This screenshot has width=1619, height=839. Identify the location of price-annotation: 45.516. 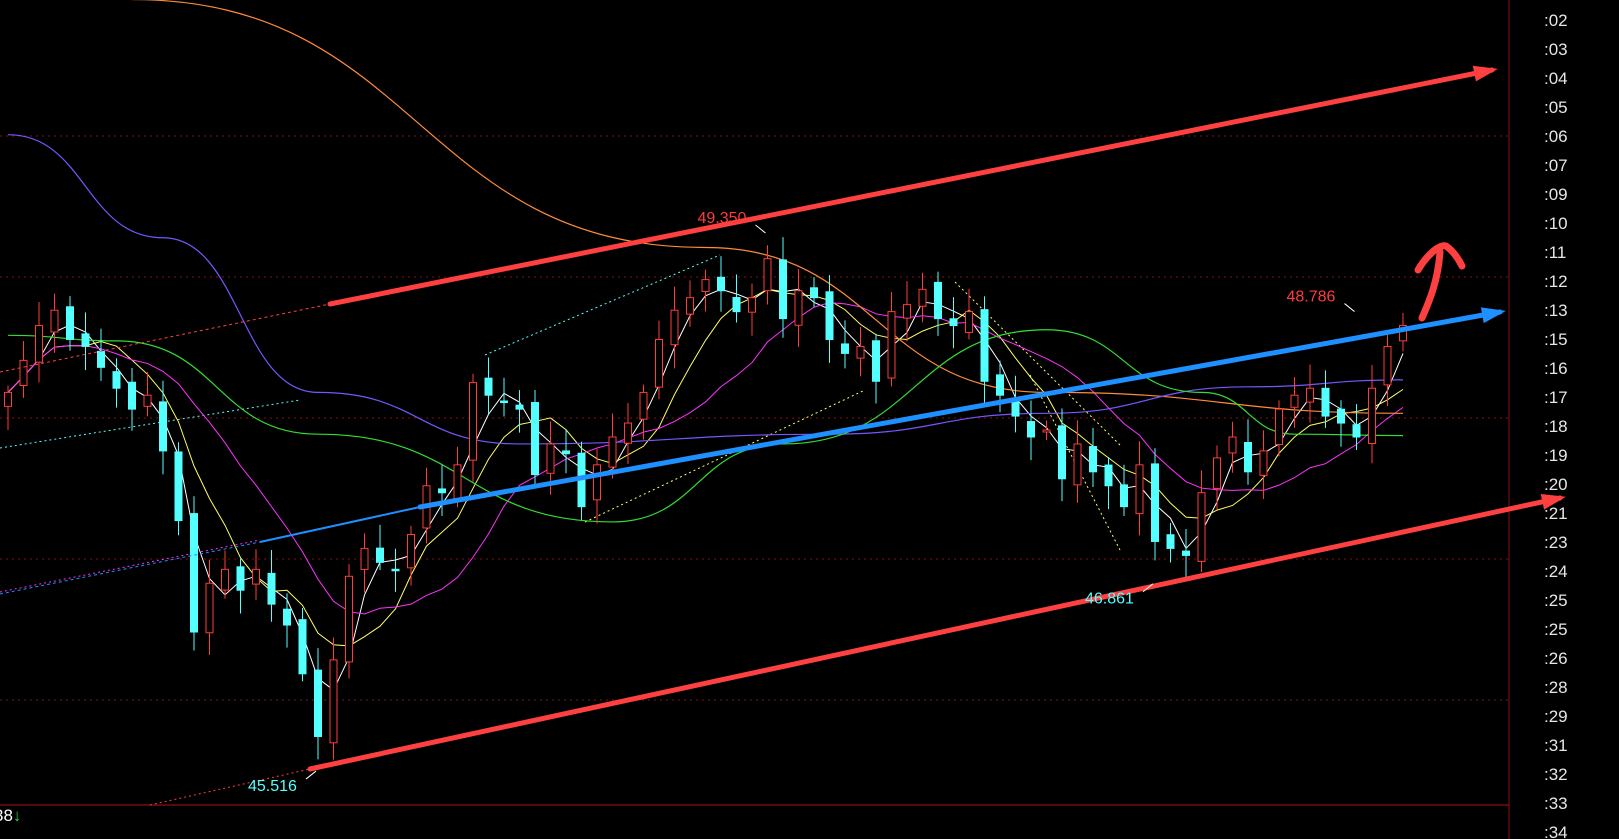
(272, 786).